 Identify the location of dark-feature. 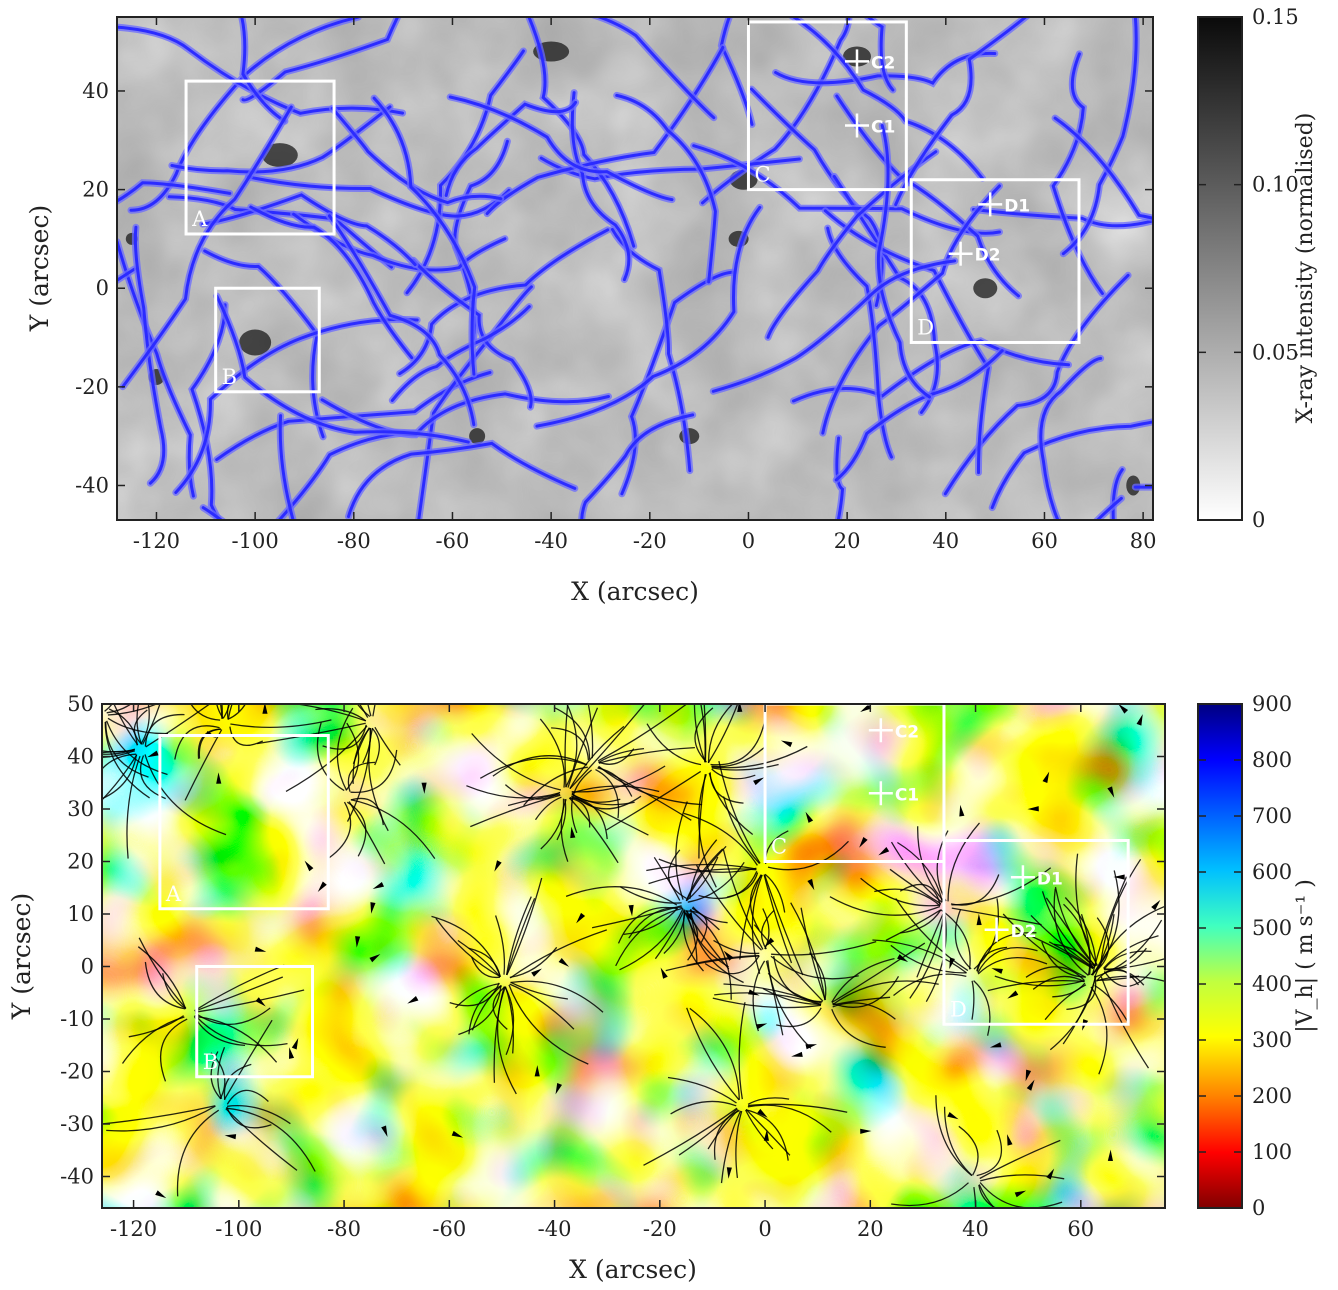
(279, 155).